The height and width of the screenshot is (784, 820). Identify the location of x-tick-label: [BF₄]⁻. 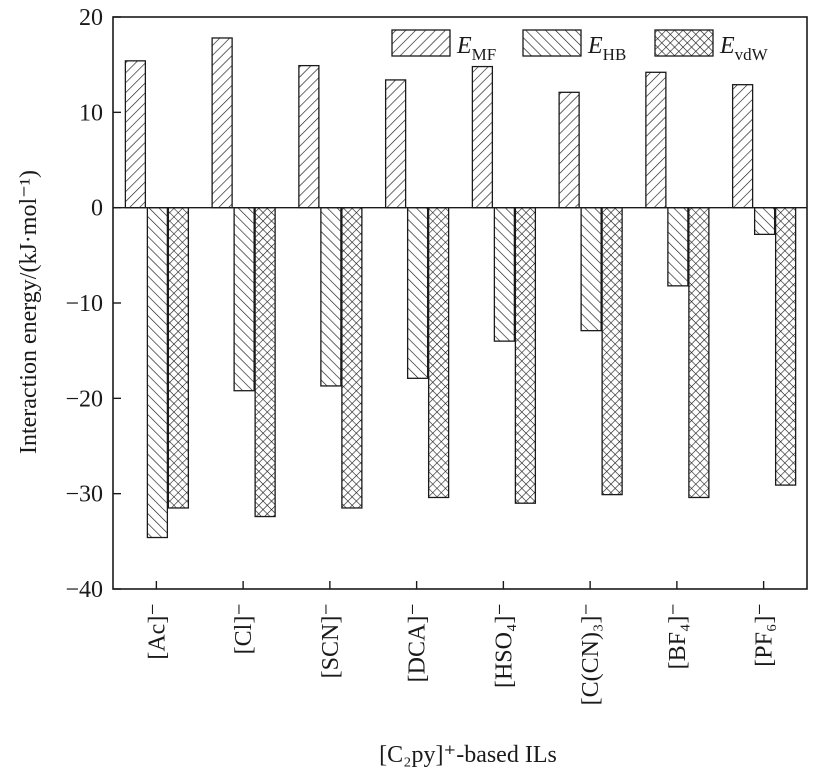
(678, 636).